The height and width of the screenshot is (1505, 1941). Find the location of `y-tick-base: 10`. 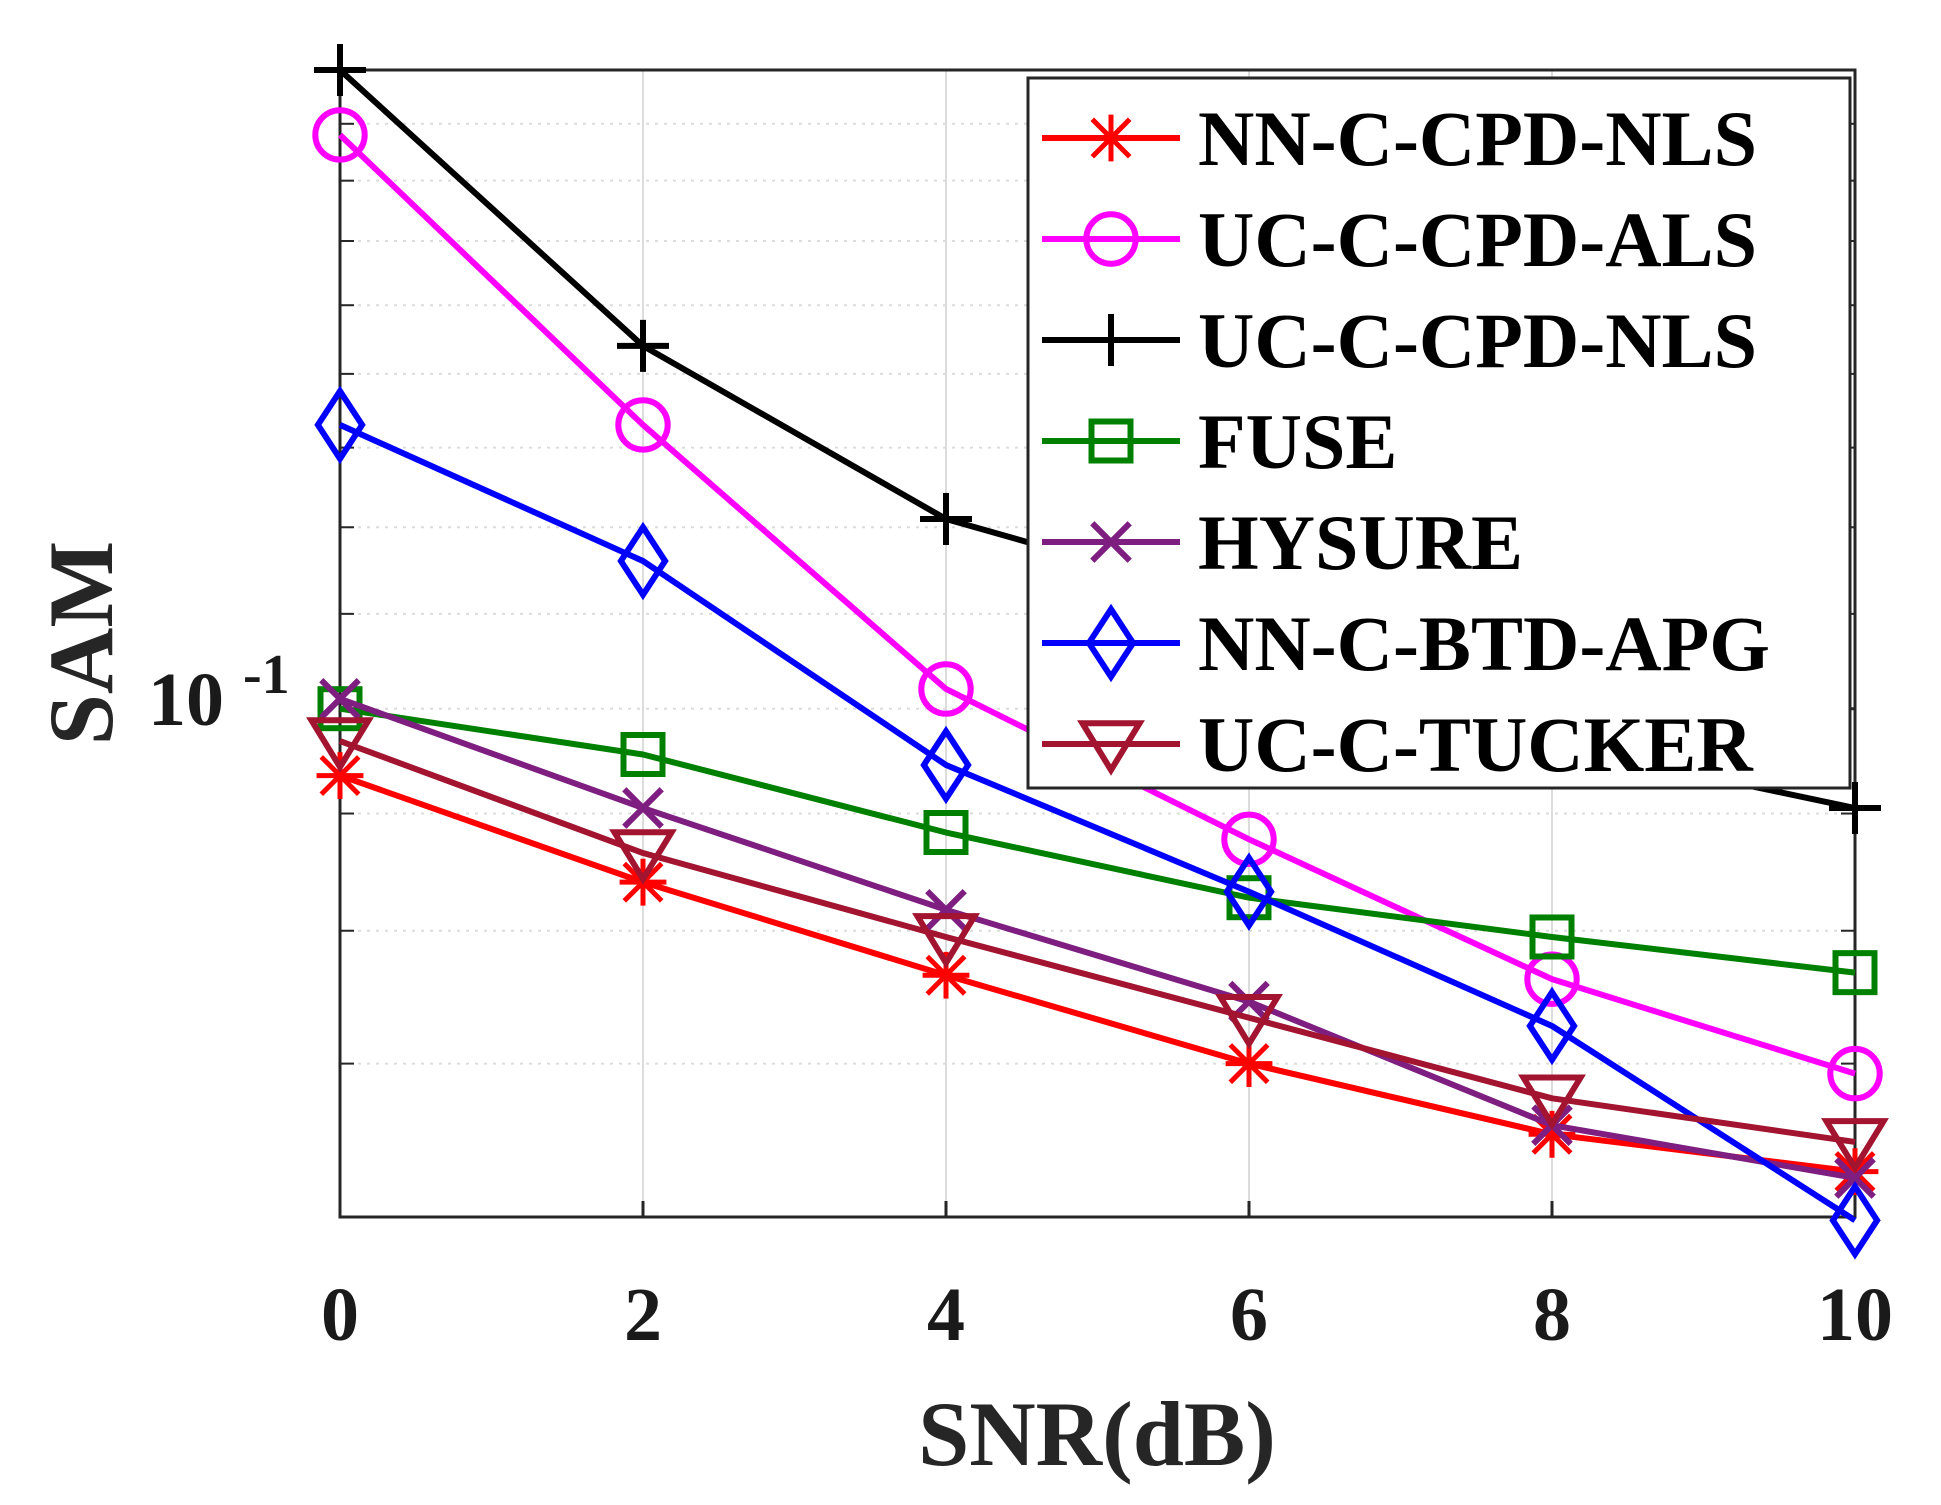

y-tick-base: 10 is located at coordinates (186, 700).